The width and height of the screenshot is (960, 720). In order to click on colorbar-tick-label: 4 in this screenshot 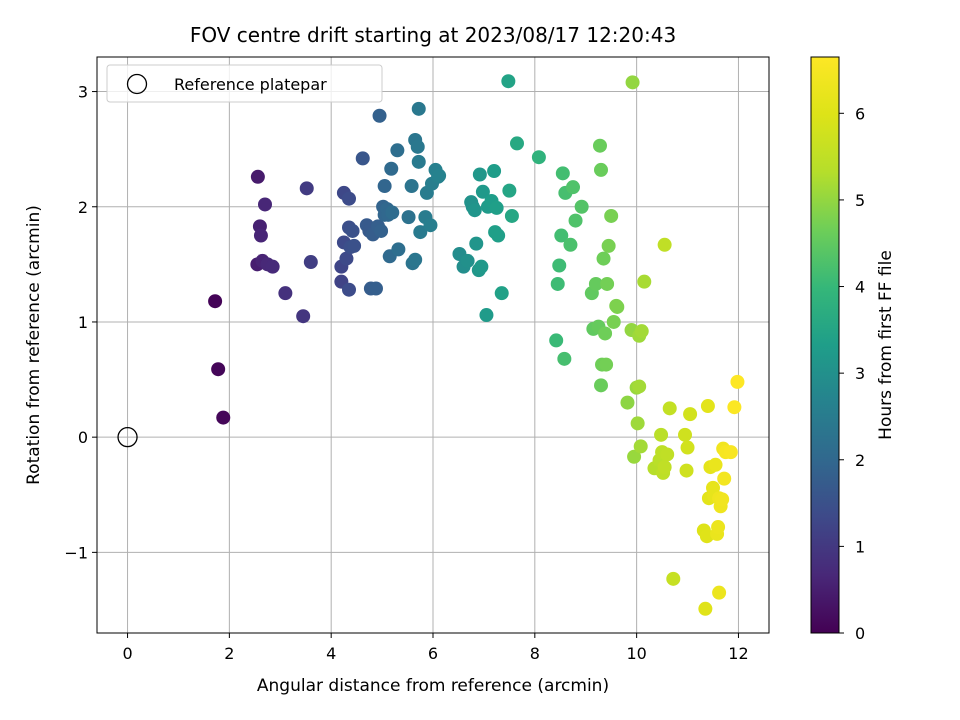, I will do `click(860, 287)`.